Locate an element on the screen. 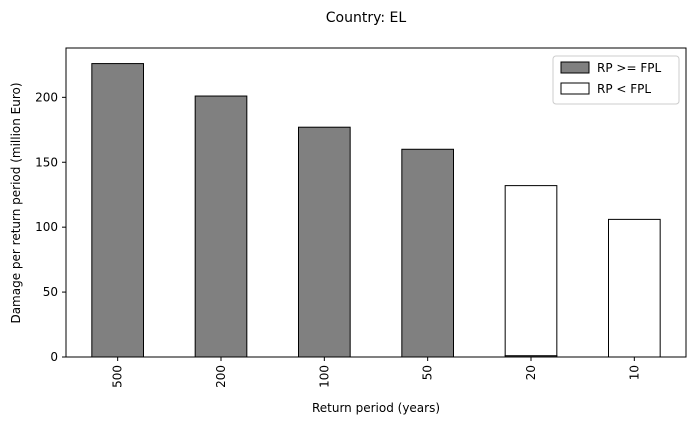  x-tick-label: 10 is located at coordinates (634, 372).